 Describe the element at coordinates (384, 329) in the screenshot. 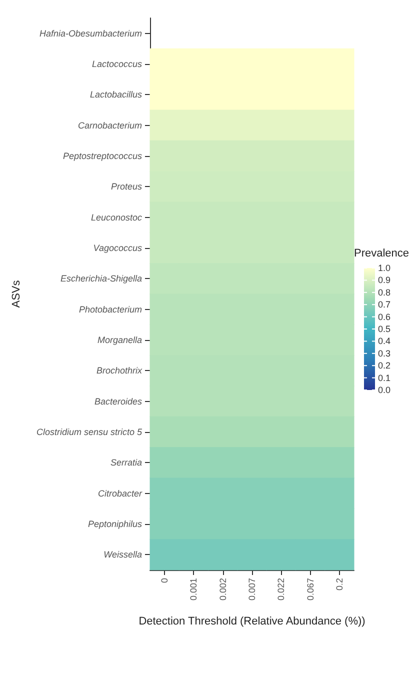

I see `color-bar-label: 0.5` at that location.